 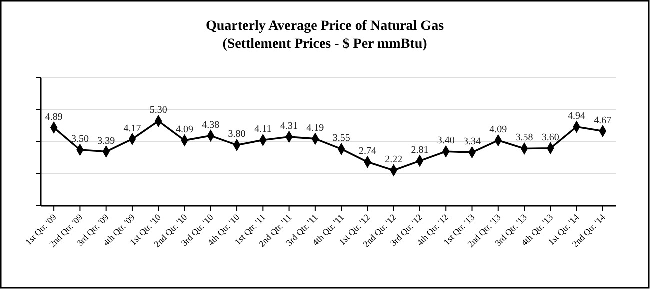 What do you see at coordinates (315, 128) in the screenshot?
I see `data-label: 4.19` at bounding box center [315, 128].